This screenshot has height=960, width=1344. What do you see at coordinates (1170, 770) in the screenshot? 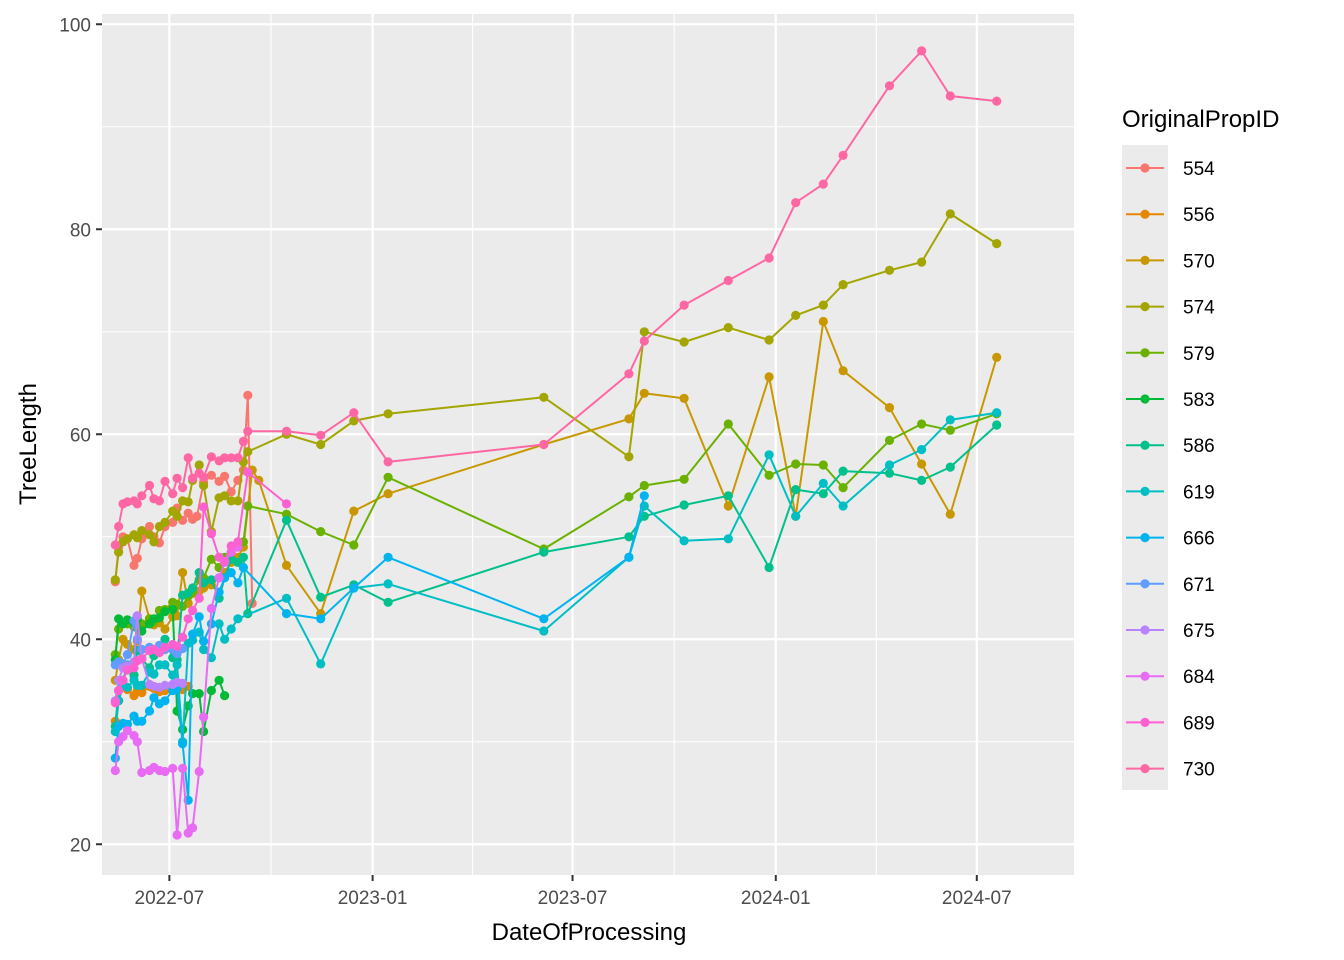
I see `legend-item: 730` at bounding box center [1170, 770].